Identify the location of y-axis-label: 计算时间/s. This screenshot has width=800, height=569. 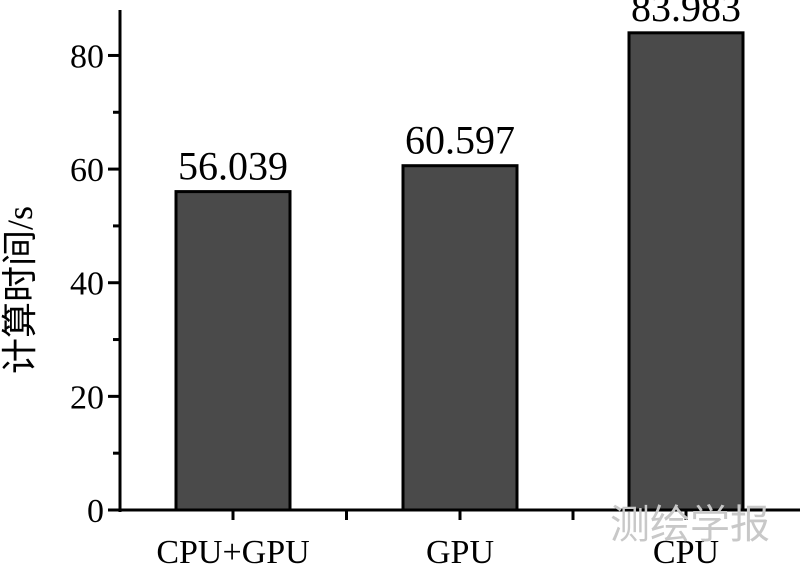
(20, 290).